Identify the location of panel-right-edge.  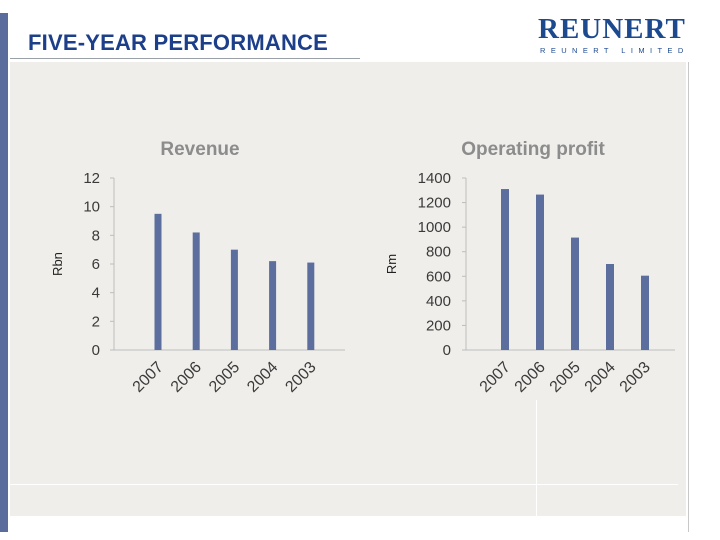
(688, 297).